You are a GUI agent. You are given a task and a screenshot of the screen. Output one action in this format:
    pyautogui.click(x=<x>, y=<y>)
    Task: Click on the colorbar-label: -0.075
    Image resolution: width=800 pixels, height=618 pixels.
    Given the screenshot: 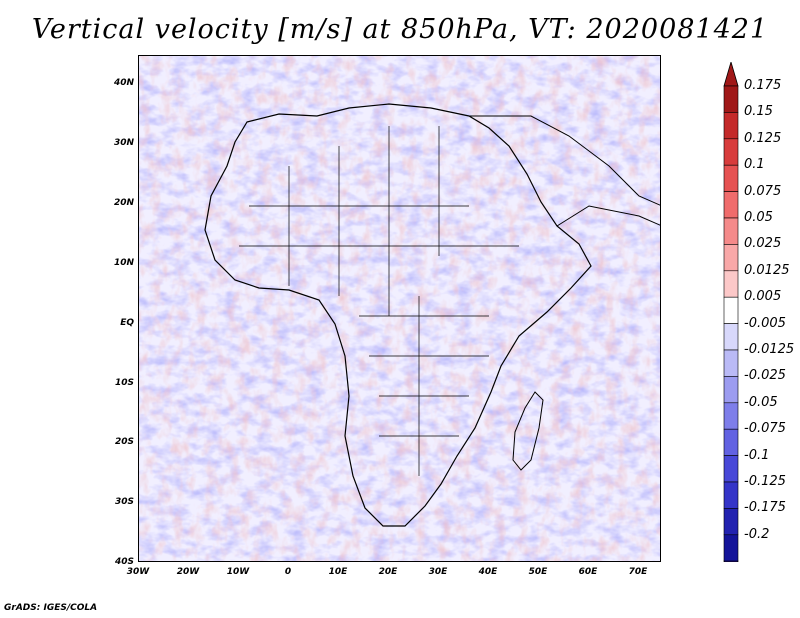 What is the action you would take?
    pyautogui.click(x=765, y=429)
    